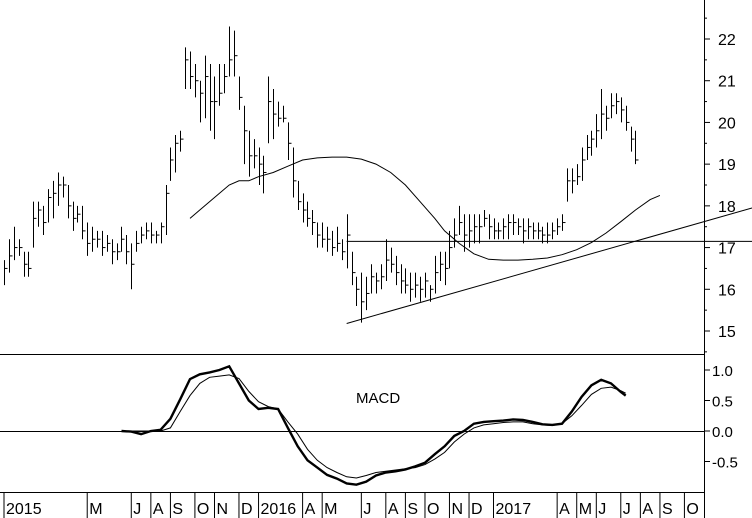 Image resolution: width=752 pixels, height=518 pixels. What do you see at coordinates (727, 207) in the screenshot?
I see `price-tick-label: 18` at bounding box center [727, 207].